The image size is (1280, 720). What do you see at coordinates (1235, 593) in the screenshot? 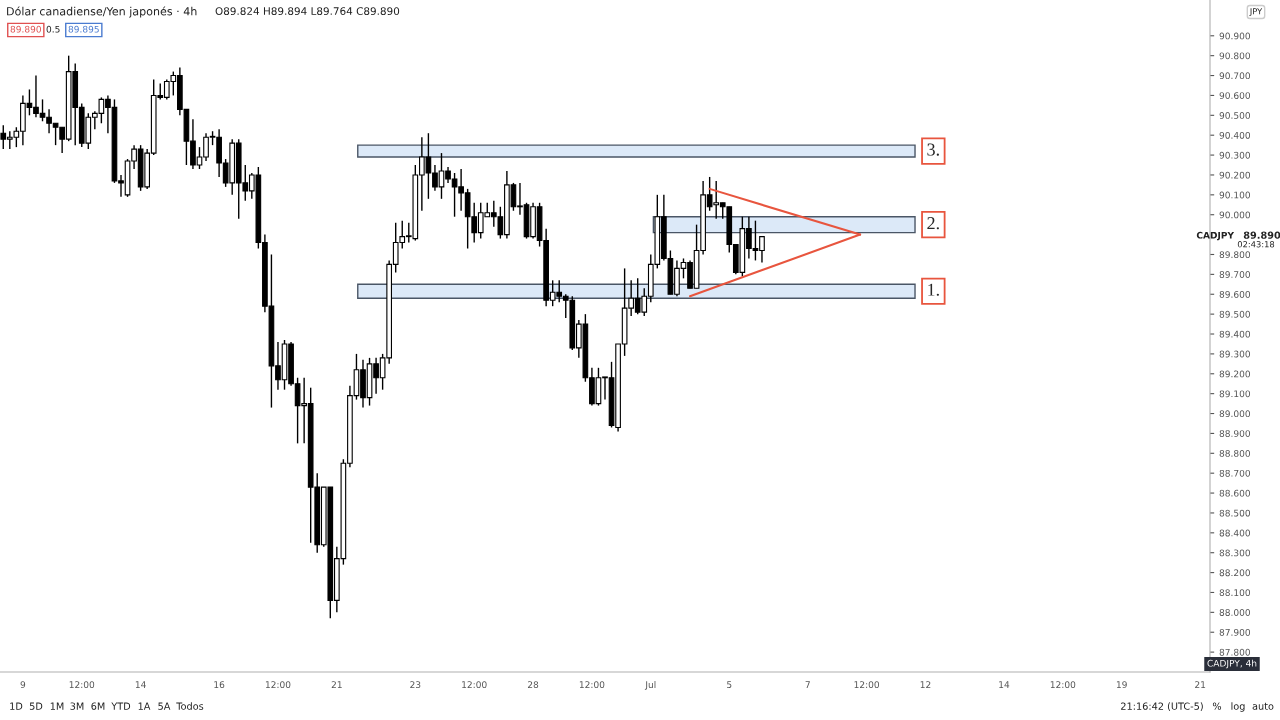
I see `y-tick-label: 88.100` at bounding box center [1235, 593].